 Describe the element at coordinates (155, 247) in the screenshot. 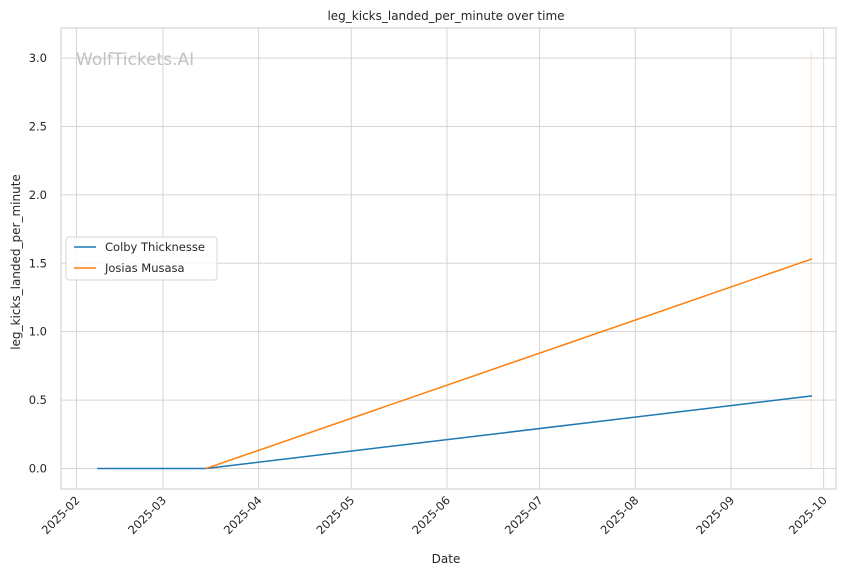

I see `legend-entry: Colby Thicknesse` at that location.